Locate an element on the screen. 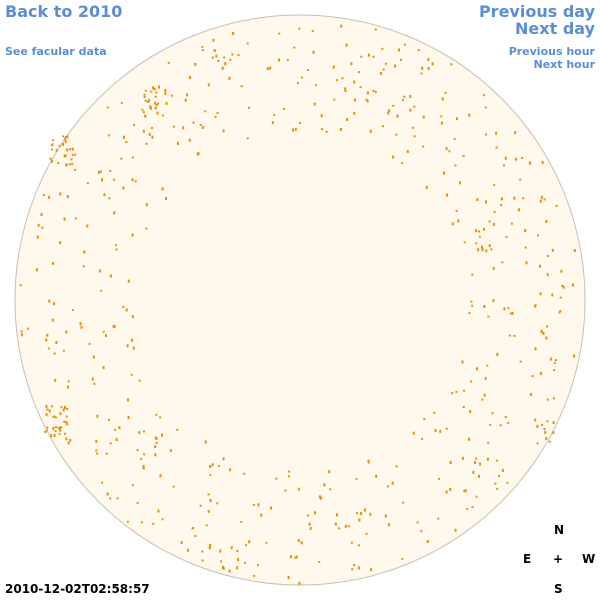 The width and height of the screenshot is (600, 600). facular-data-link: See facular data is located at coordinates (56, 51).